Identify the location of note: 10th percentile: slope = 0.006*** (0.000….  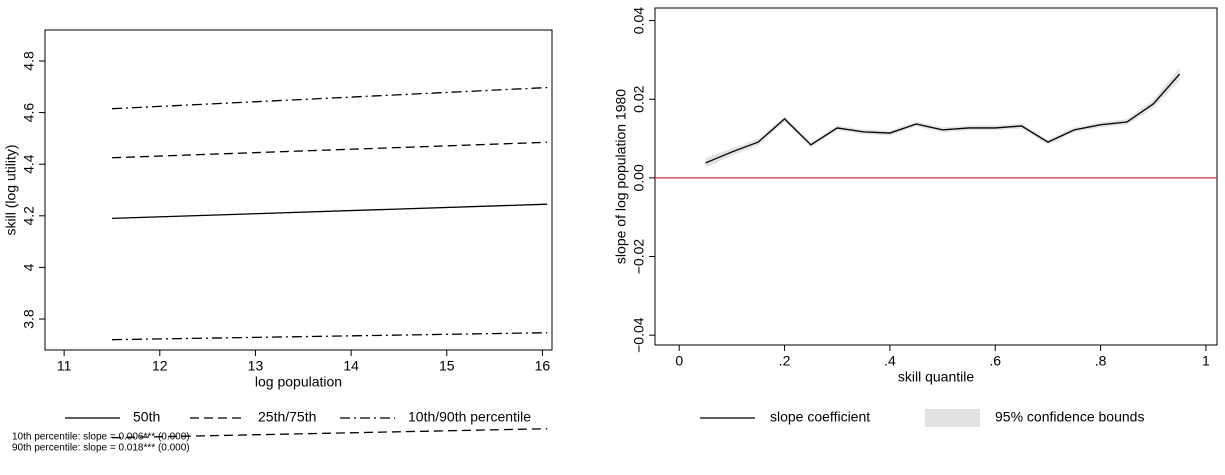
(101, 437).